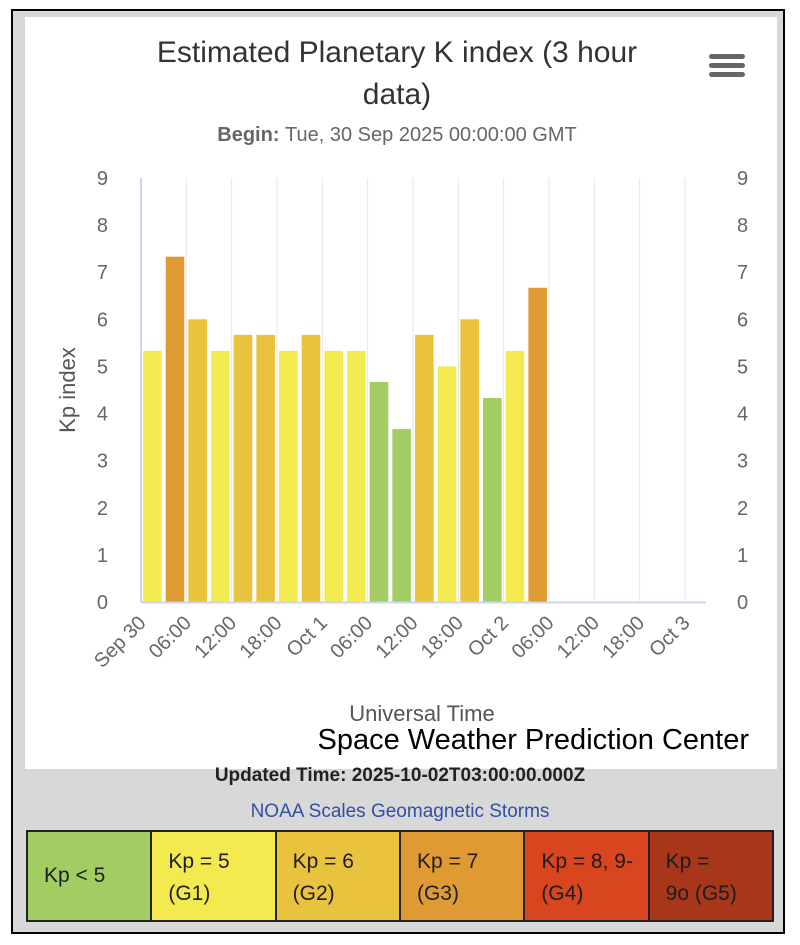 The image size is (800, 945). What do you see at coordinates (431, 135) in the screenshot?
I see `subtitle-value: Tue, 30 Sep 2025 00:00:00 GMT` at bounding box center [431, 135].